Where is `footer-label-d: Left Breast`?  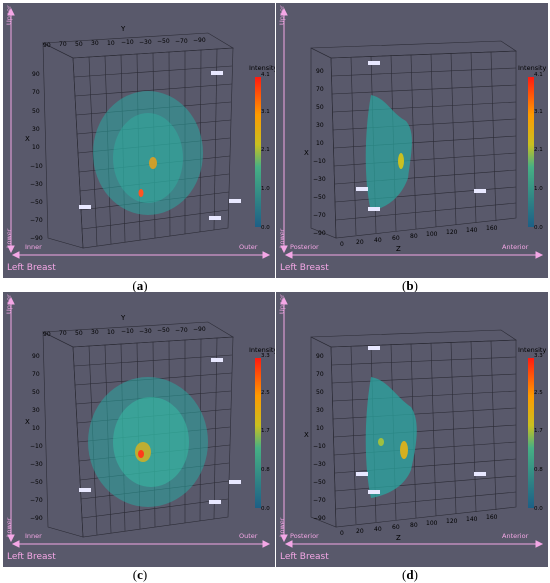
footer-label-d: Left Breast is located at coordinates (304, 557).